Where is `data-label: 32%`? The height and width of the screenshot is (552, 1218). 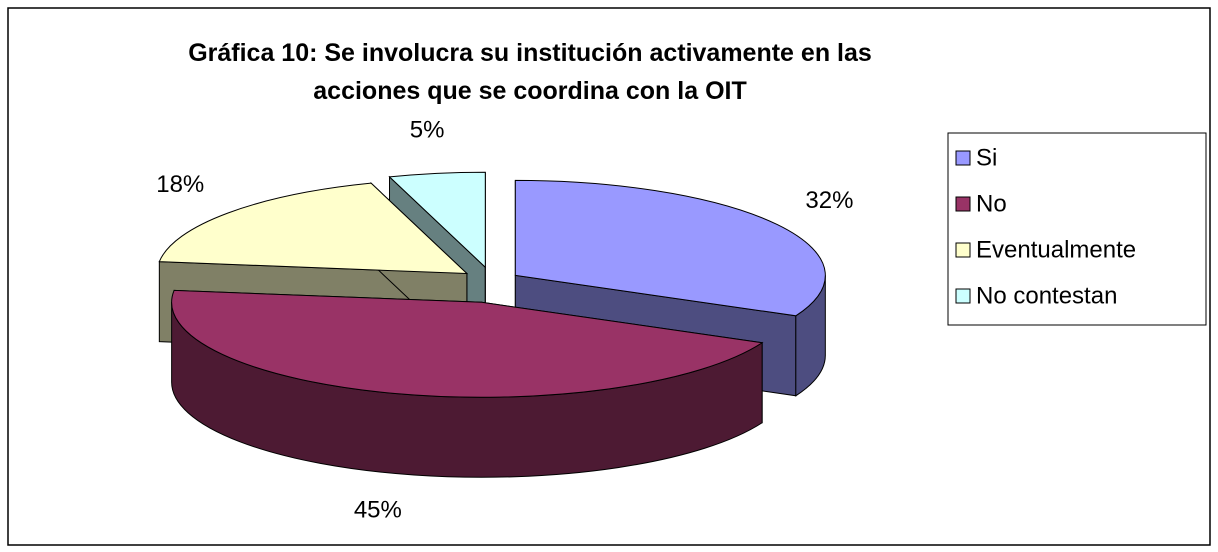 data-label: 32% is located at coordinates (829, 200).